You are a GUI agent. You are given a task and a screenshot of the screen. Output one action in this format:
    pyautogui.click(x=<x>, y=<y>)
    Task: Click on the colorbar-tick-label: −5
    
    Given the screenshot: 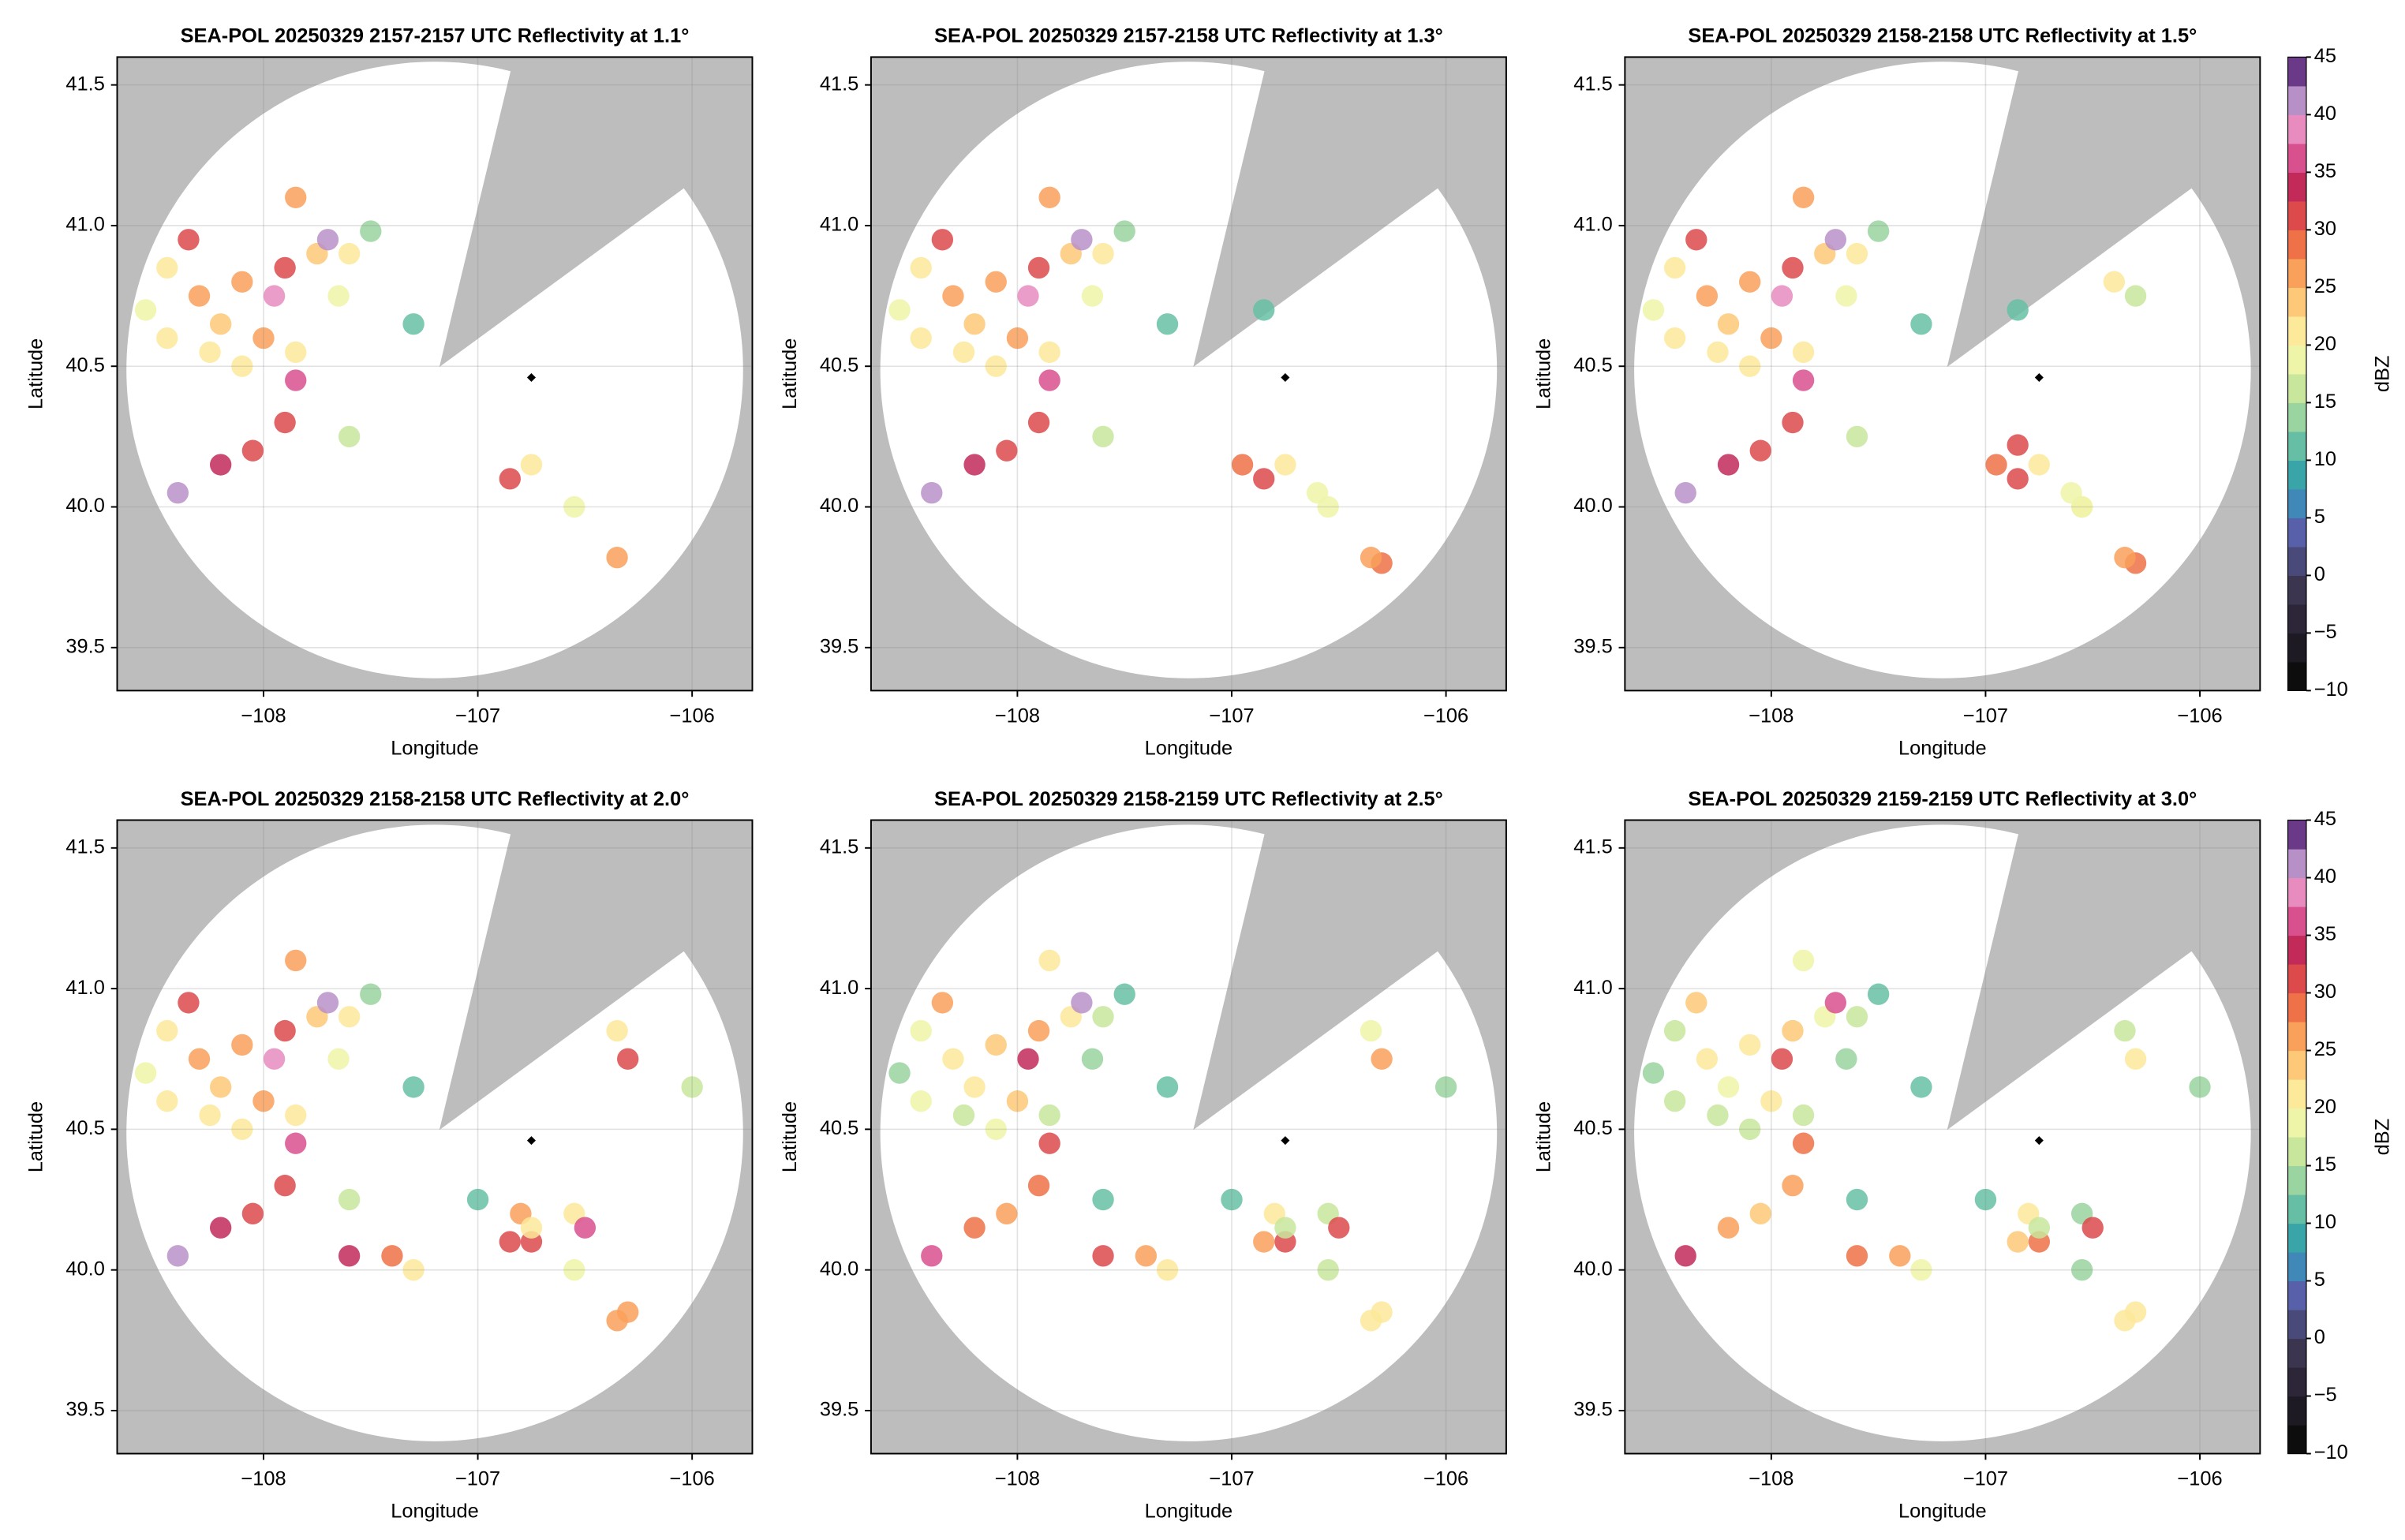 What is the action you would take?
    pyautogui.click(x=2325, y=1395)
    